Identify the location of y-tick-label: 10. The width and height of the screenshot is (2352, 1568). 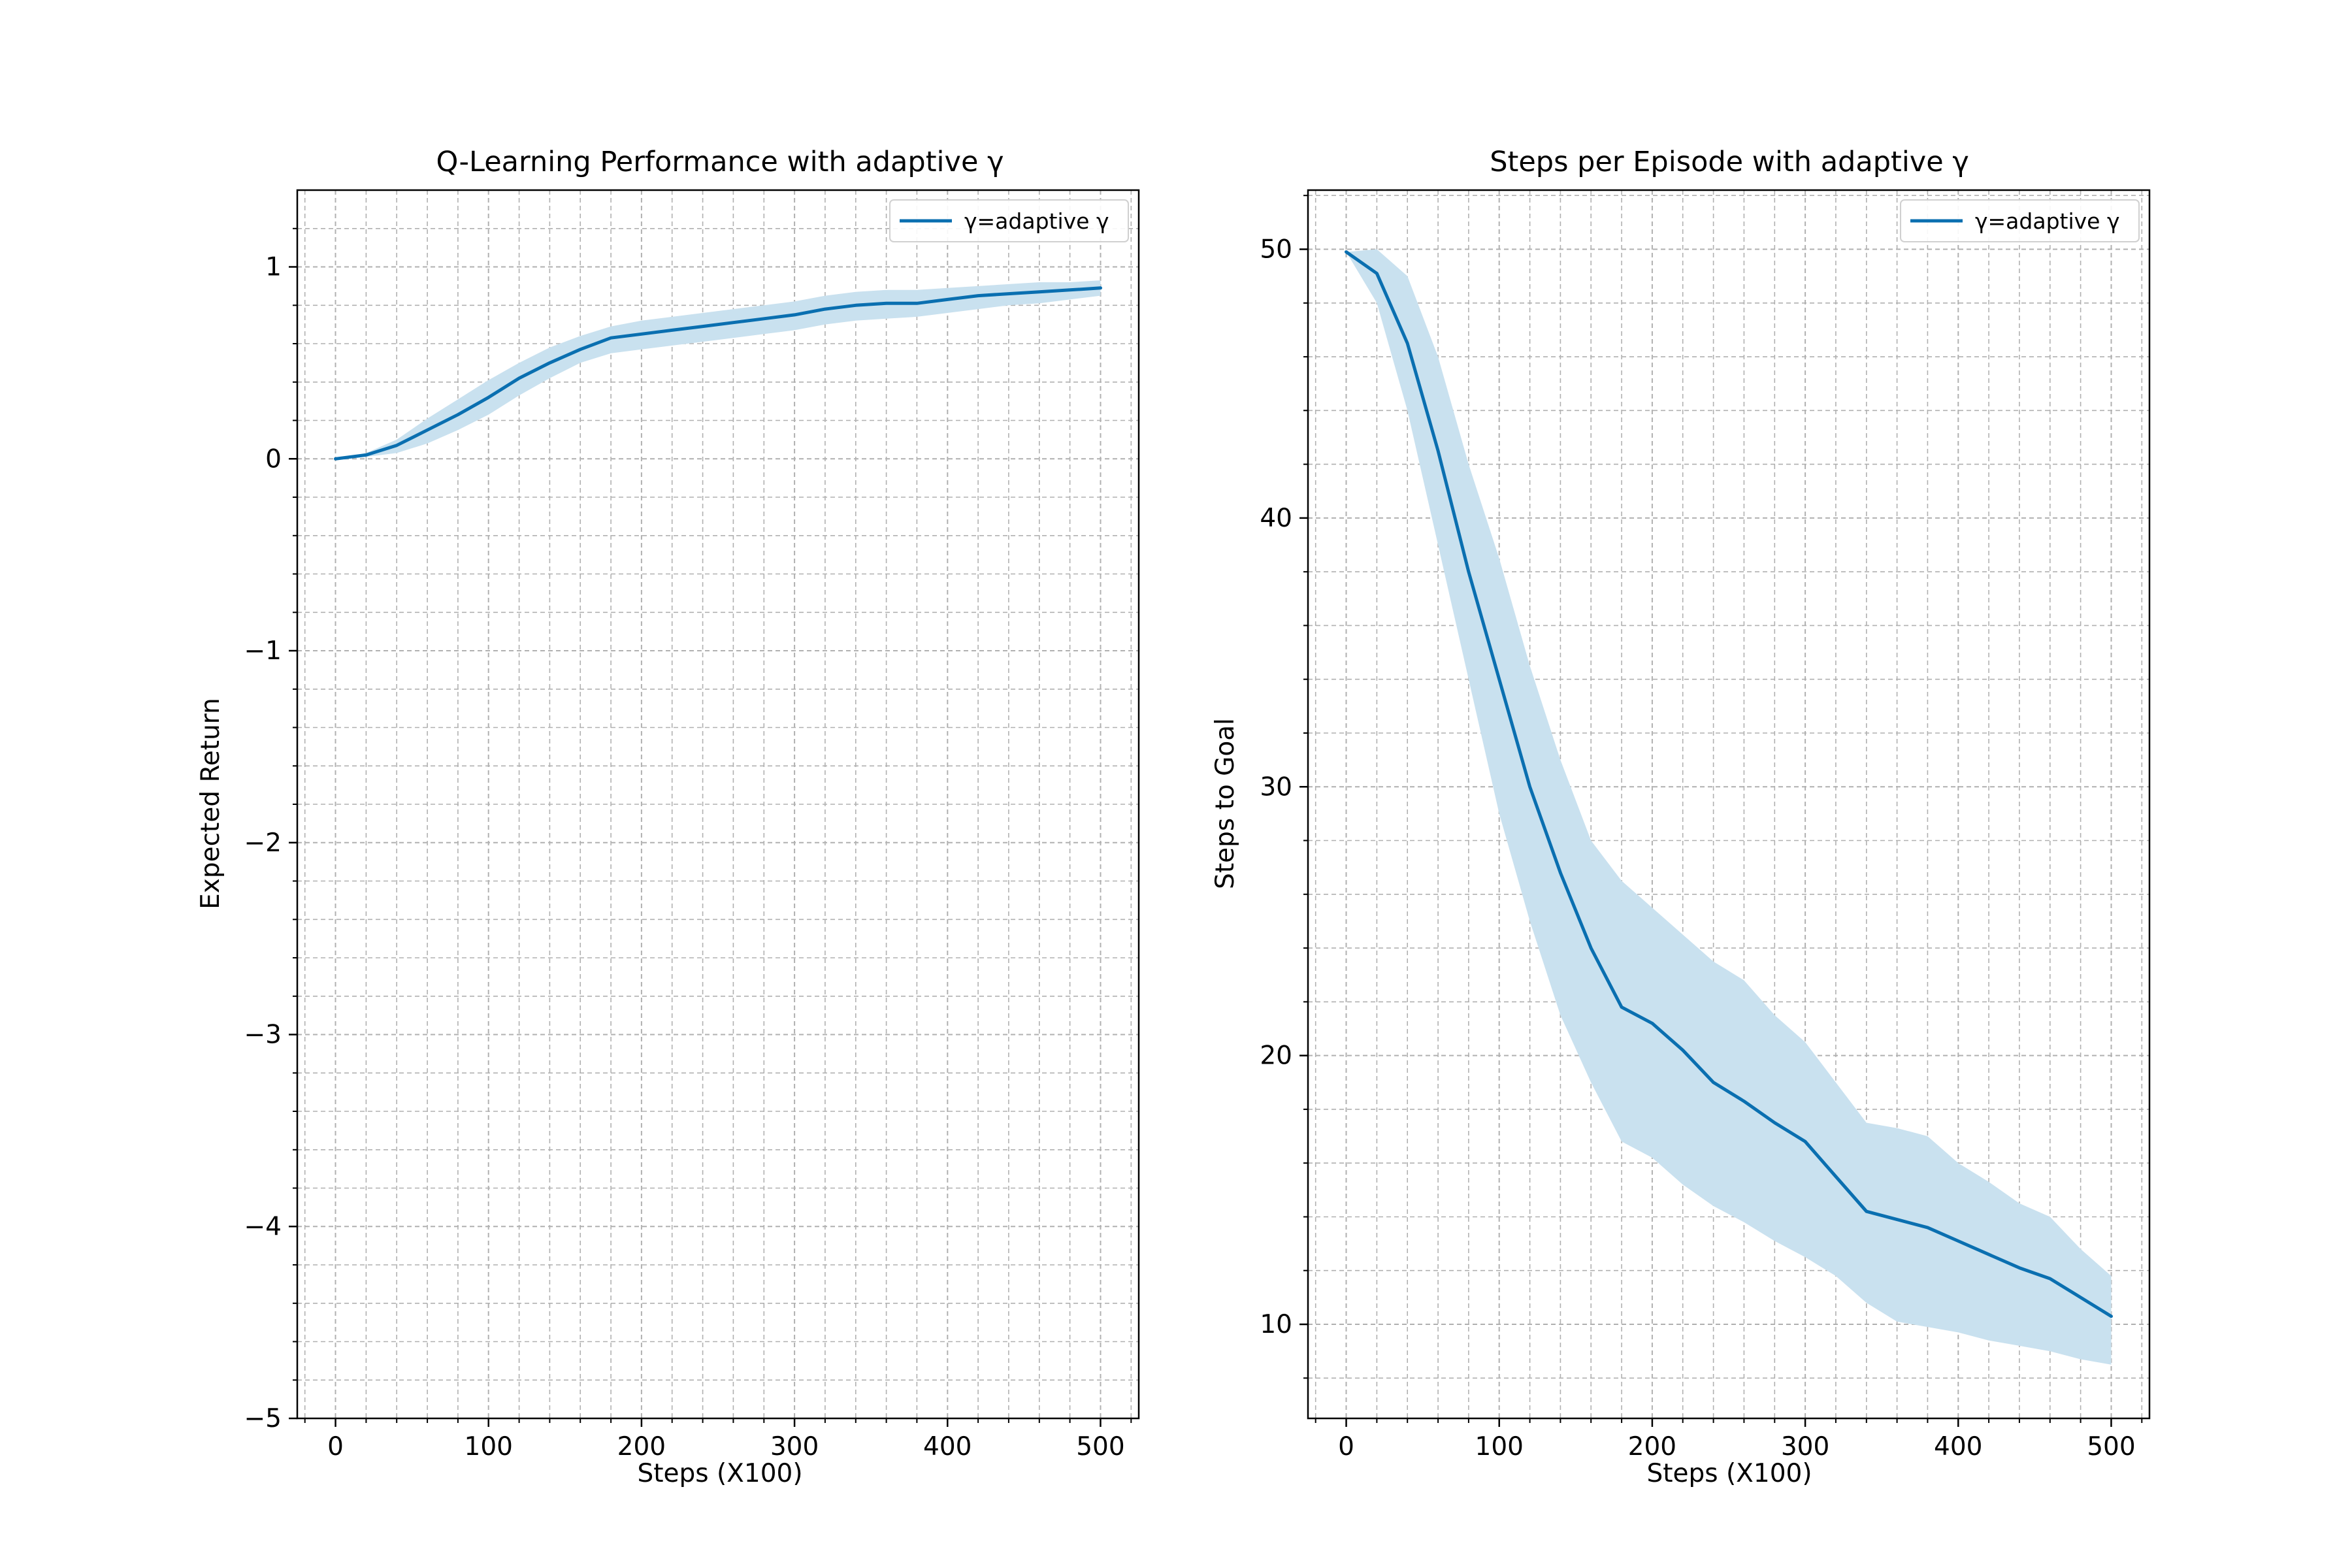
(1276, 1324).